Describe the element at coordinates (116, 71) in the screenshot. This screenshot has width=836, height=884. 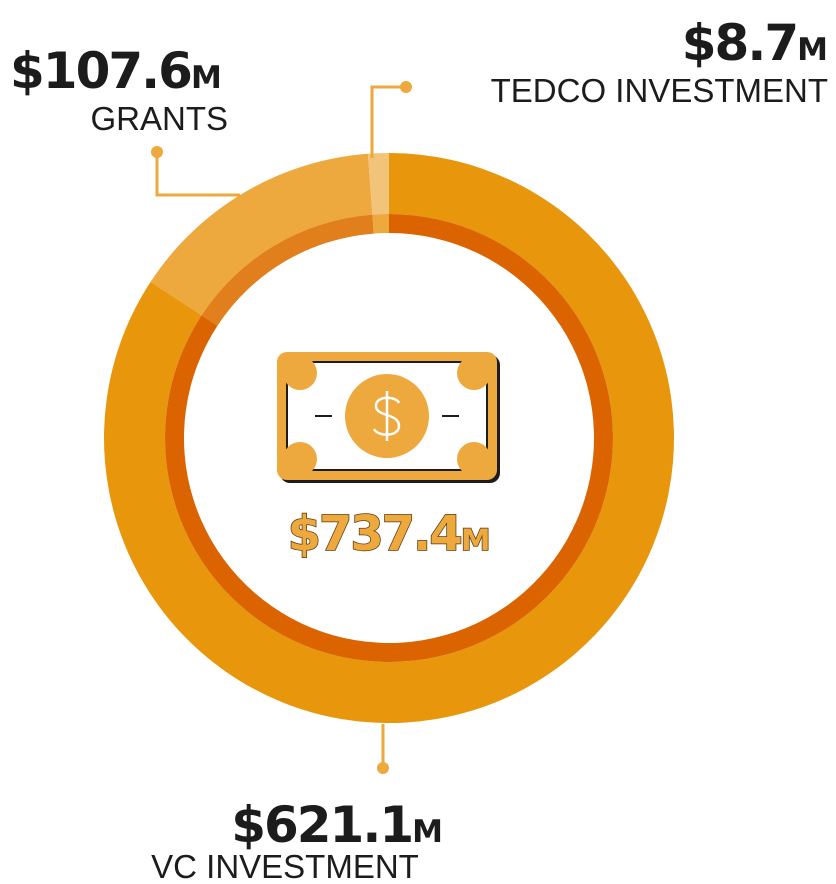
I see `value-label: $107.6M` at that location.